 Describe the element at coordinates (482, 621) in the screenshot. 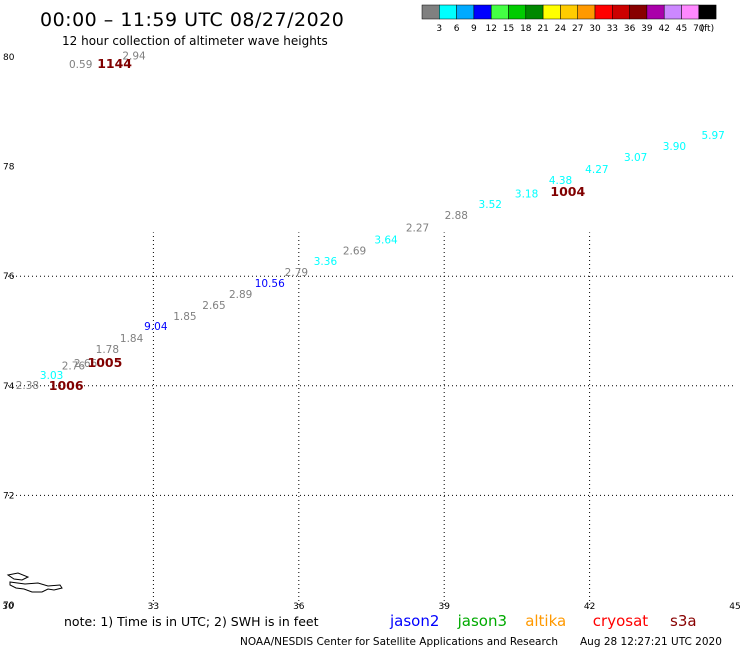

I see `satellite-name: jason3` at that location.